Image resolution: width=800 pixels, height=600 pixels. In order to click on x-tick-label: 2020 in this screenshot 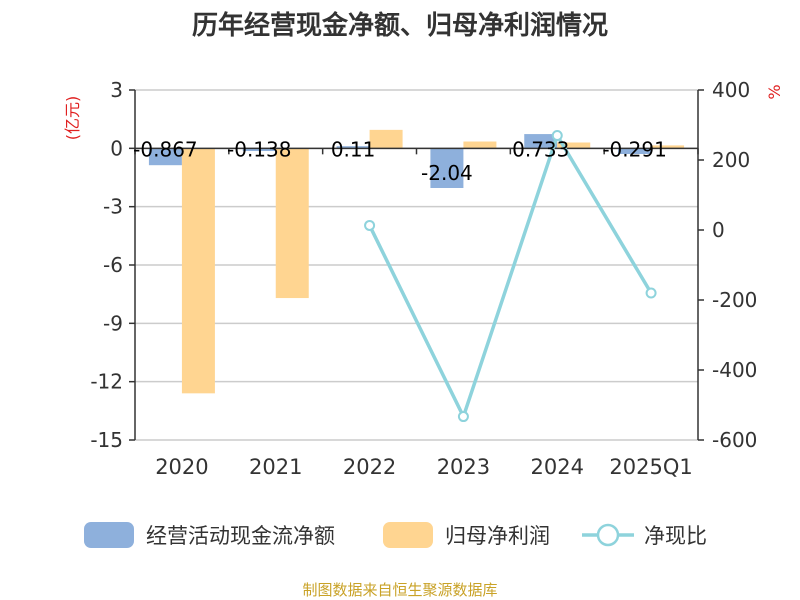, I will do `click(181, 467)`.